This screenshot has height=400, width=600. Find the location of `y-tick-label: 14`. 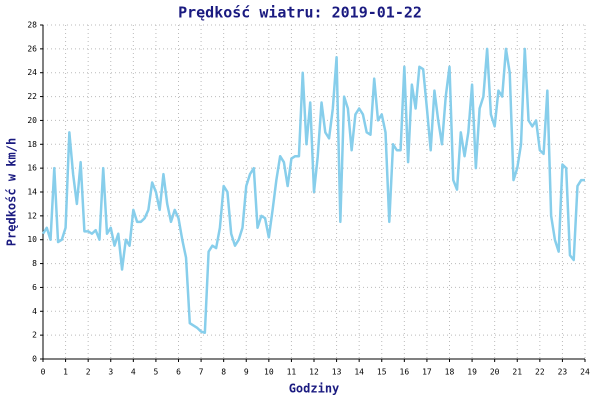

y-tick-label: 14 is located at coordinates (32, 192).